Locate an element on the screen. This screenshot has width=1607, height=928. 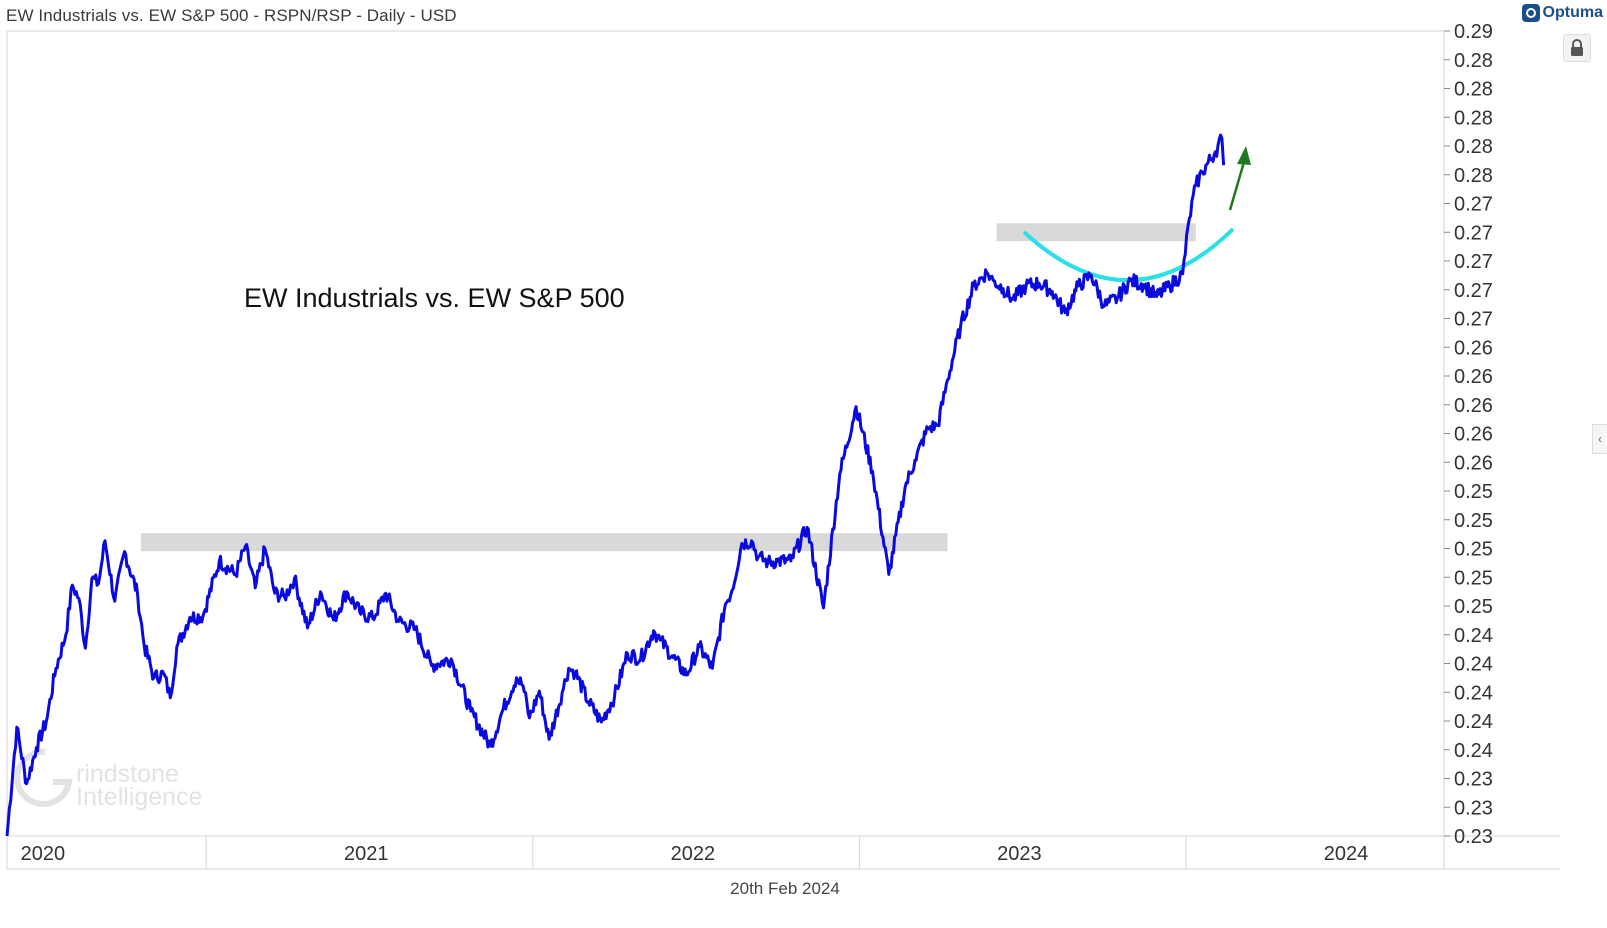
footer-date: 20th Feb 2024 is located at coordinates (785, 888).